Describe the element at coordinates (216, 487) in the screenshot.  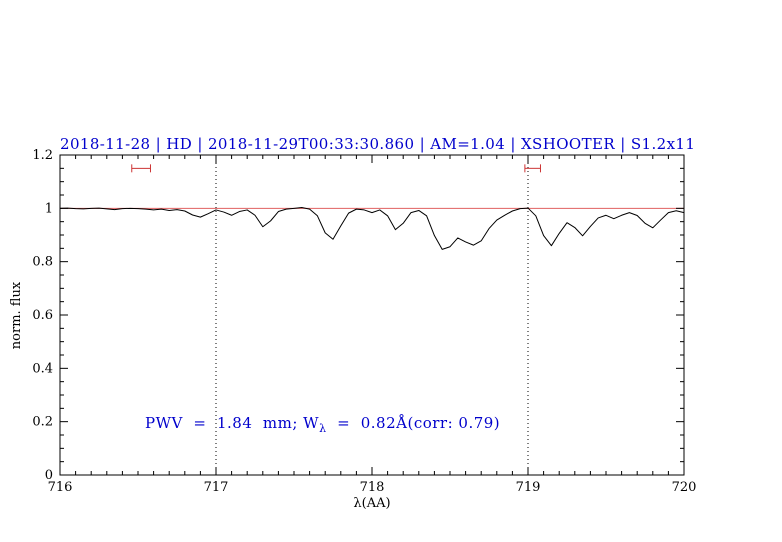
I see `x-tick-label: 717` at that location.